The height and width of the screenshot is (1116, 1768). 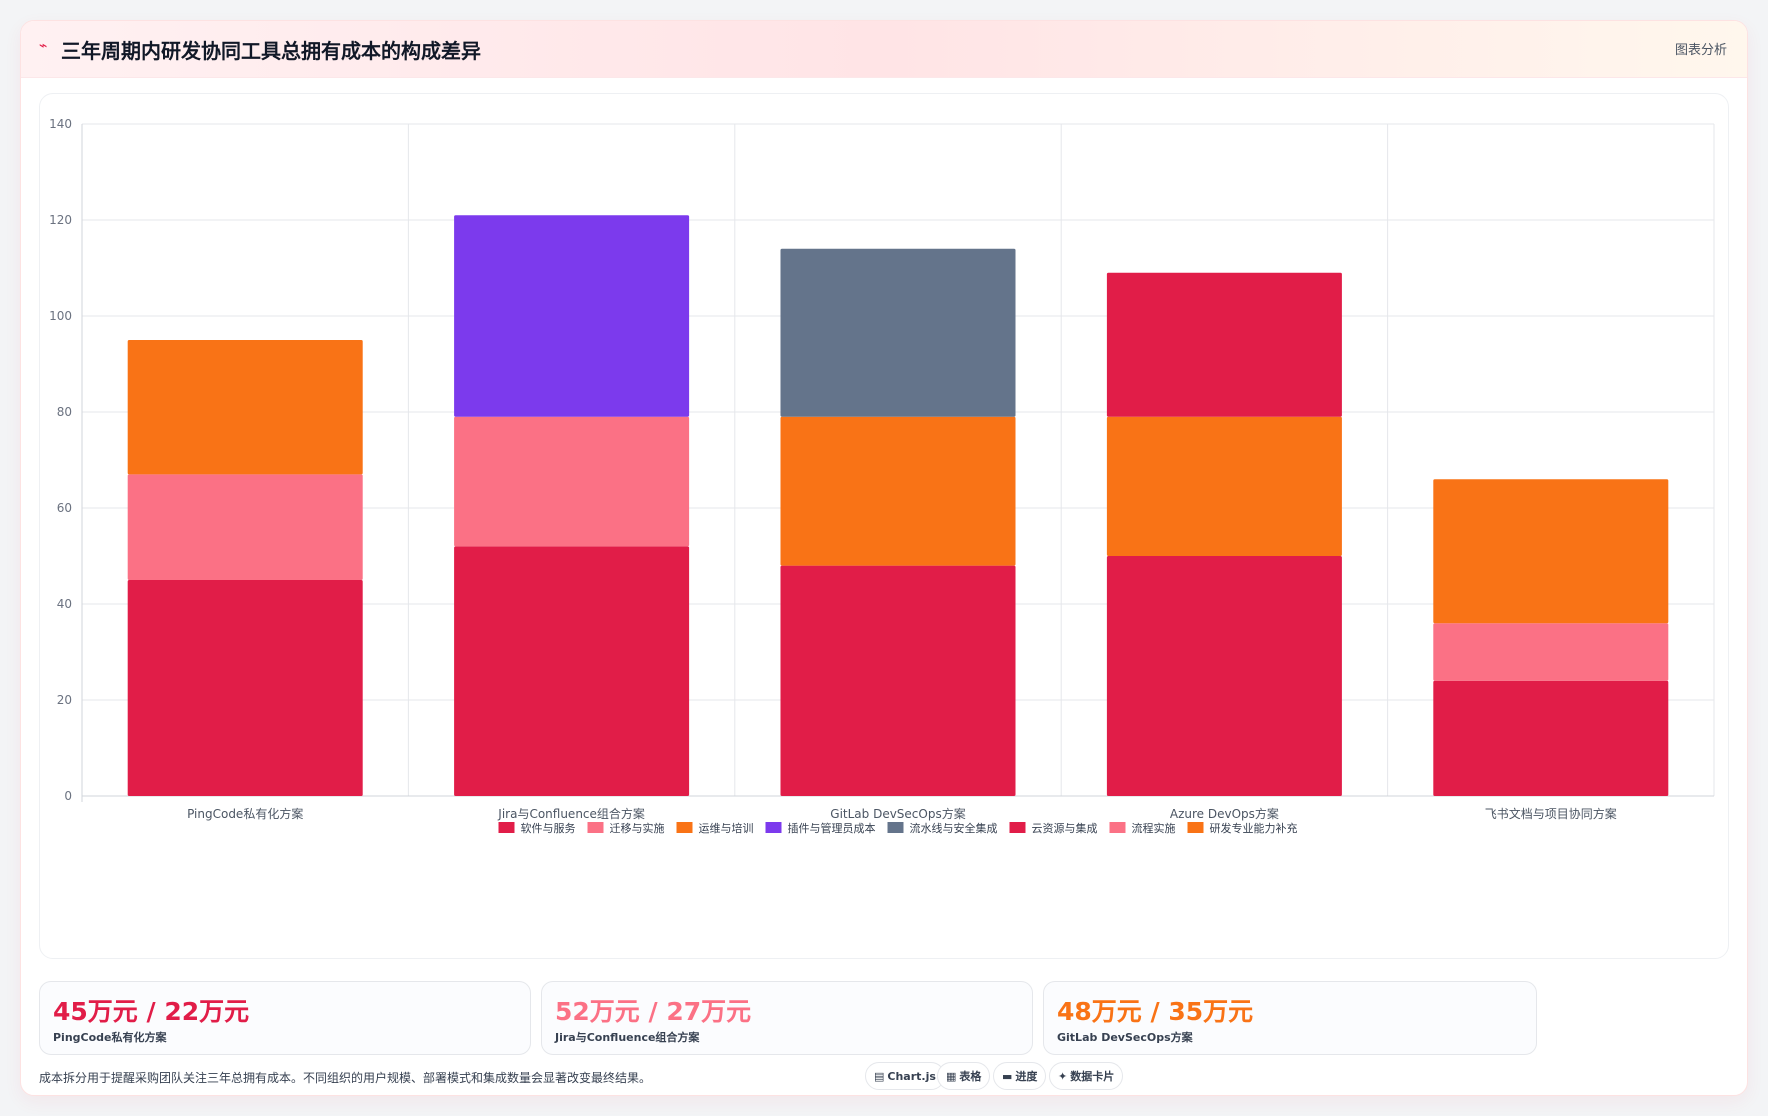 What do you see at coordinates (879, 1076) in the screenshot?
I see `chart-icon: ▤` at bounding box center [879, 1076].